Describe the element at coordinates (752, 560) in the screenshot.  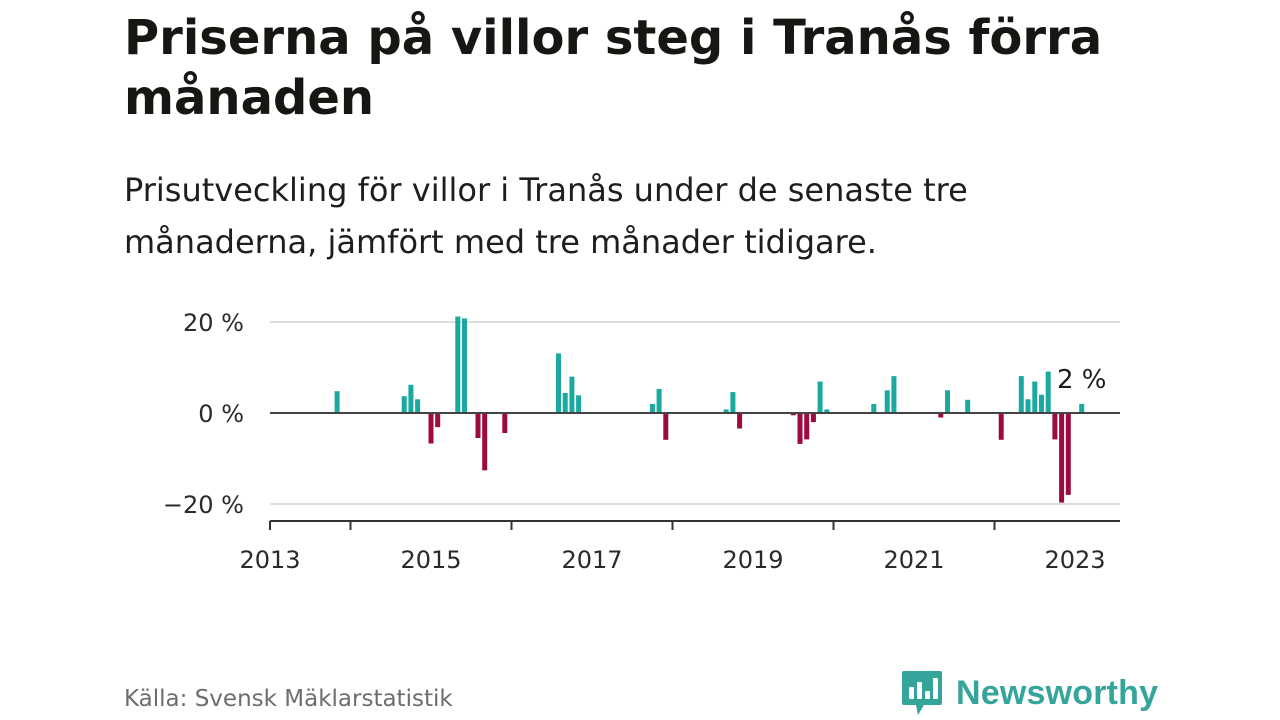
I see `x-tick-label: 2019` at that location.